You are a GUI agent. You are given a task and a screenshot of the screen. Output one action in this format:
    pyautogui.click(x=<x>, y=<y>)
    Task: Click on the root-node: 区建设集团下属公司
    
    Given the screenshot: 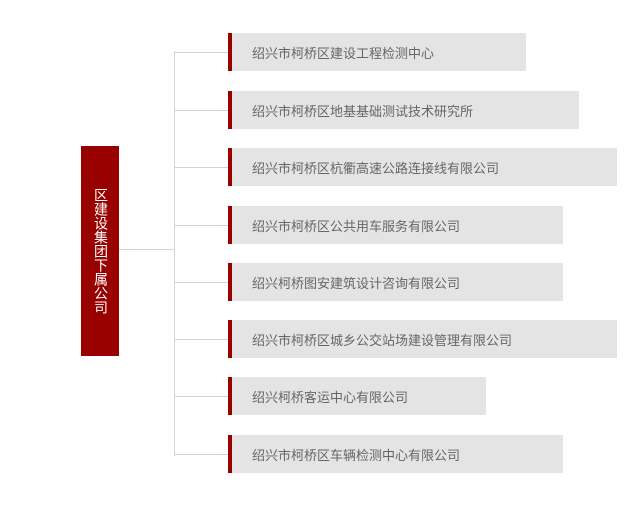 What is the action you would take?
    pyautogui.click(x=100, y=251)
    